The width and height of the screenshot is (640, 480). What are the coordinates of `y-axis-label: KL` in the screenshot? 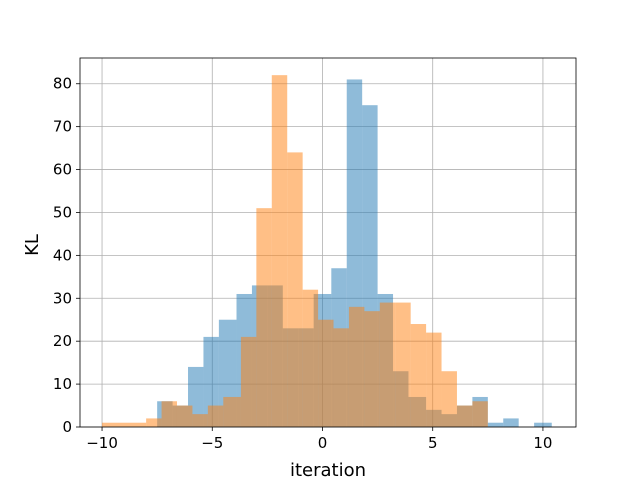 It's located at (32, 245).